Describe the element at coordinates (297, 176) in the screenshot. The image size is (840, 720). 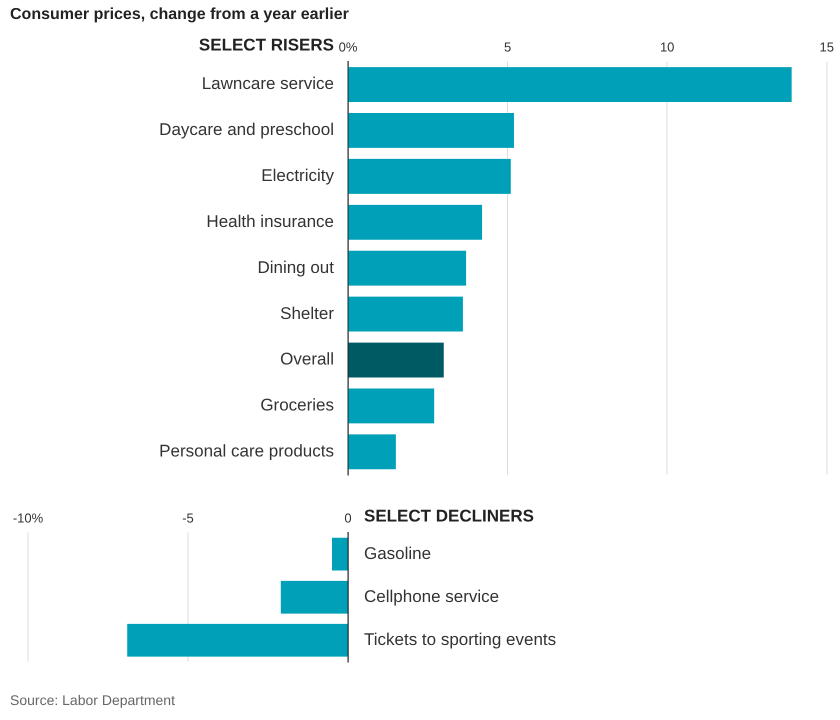
I see `y-tick-label: Electricity` at that location.